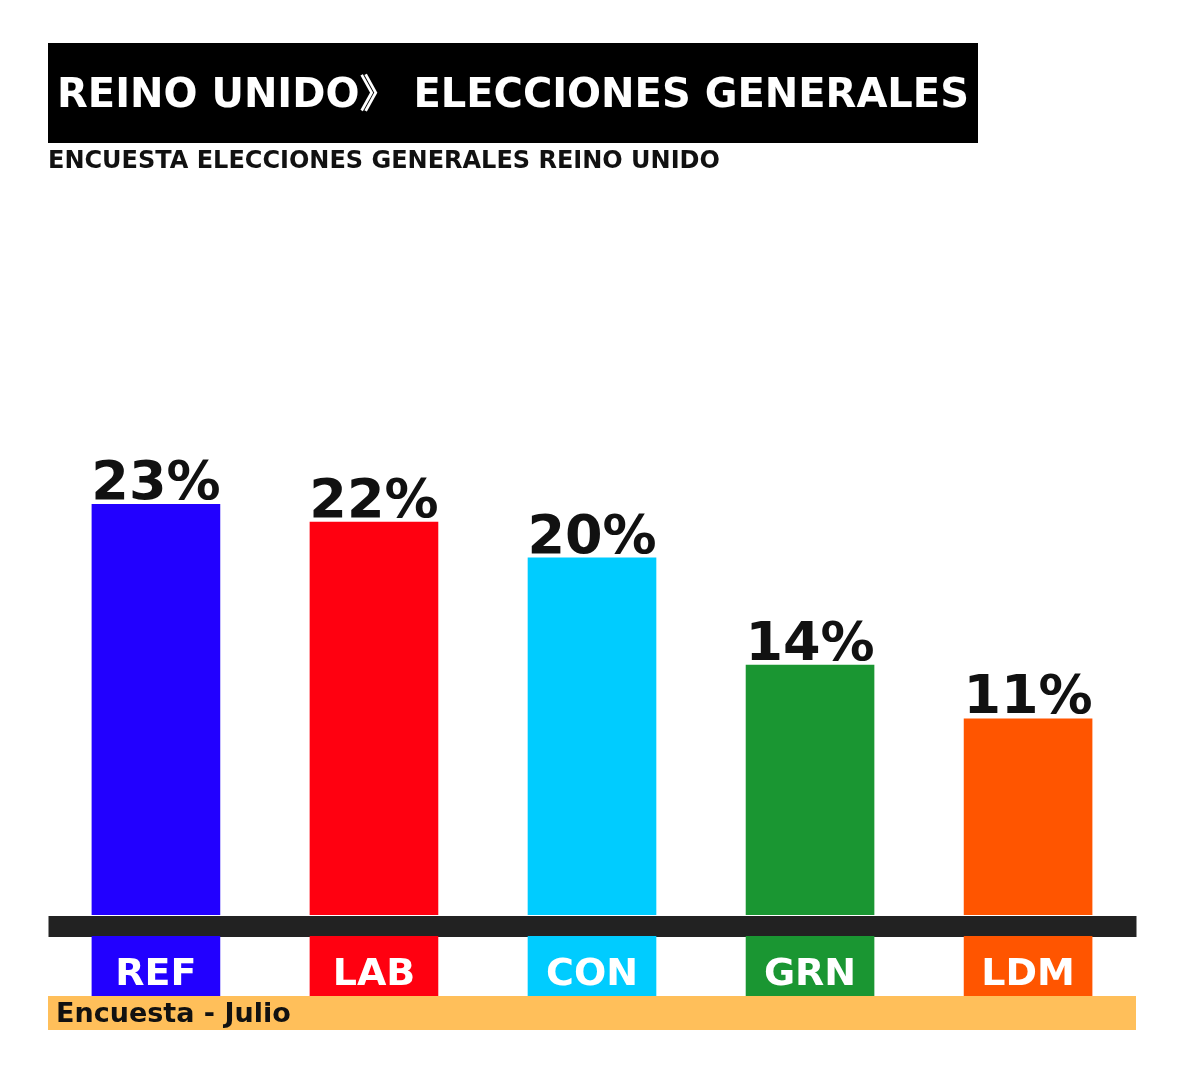  Describe the element at coordinates (1028, 972) in the screenshot. I see `x-tick-label: LDM` at that location.